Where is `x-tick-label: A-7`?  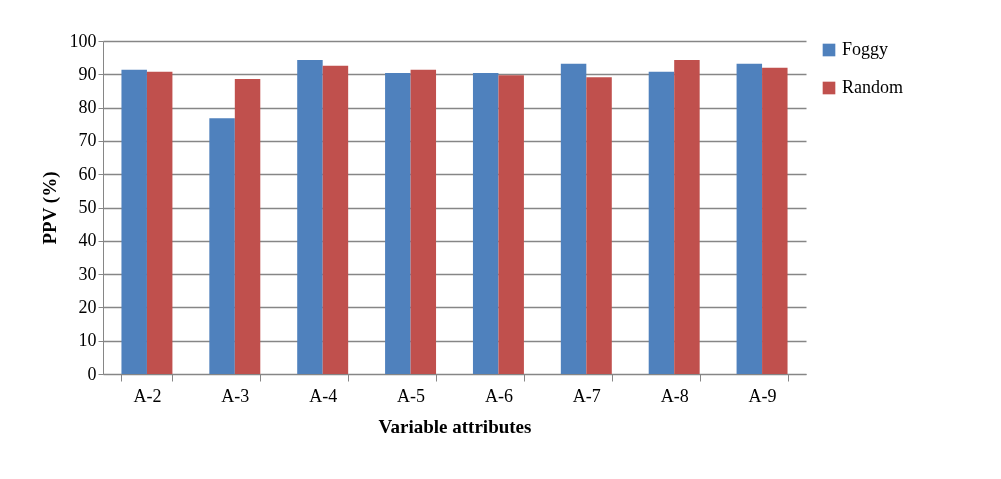 x-tick-label: A-7 is located at coordinates (586, 395).